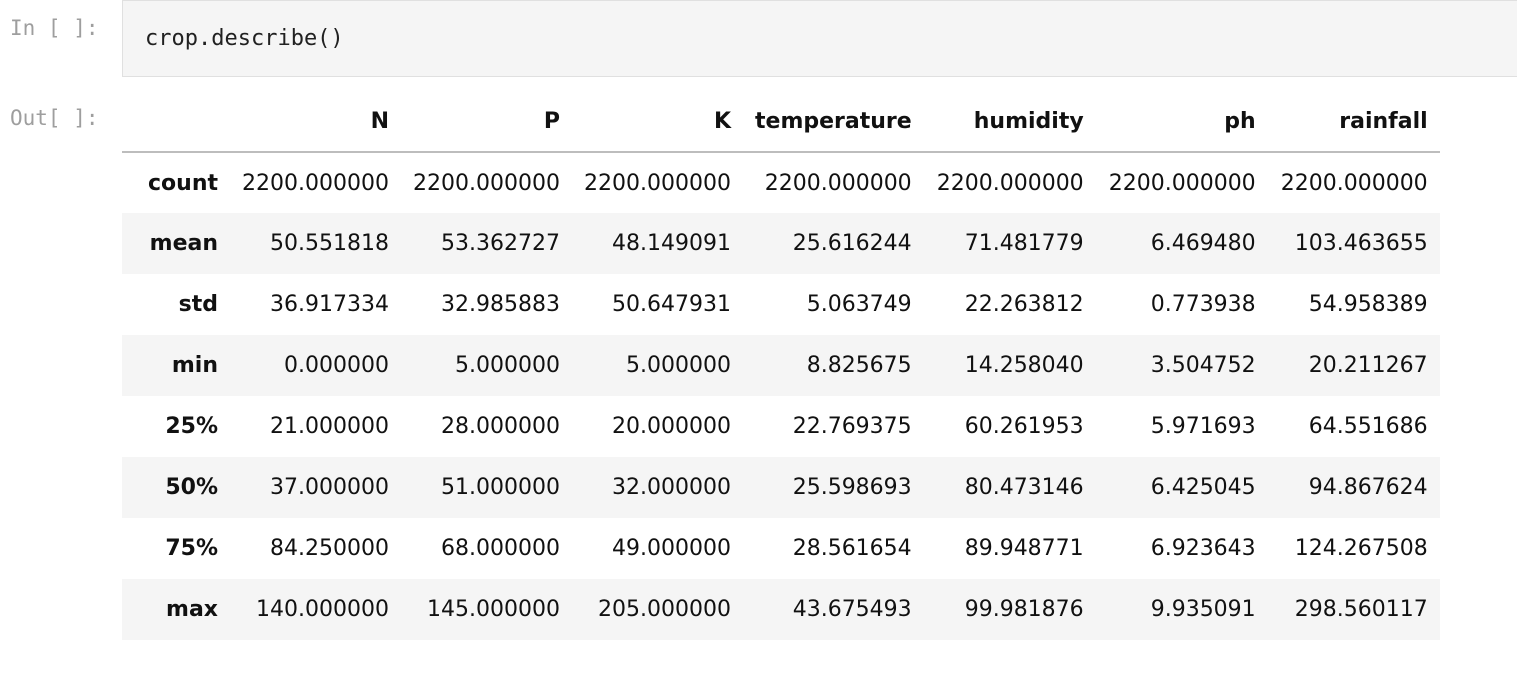 This screenshot has height=673, width=1517. I want to click on row-label: count, so click(183, 183).